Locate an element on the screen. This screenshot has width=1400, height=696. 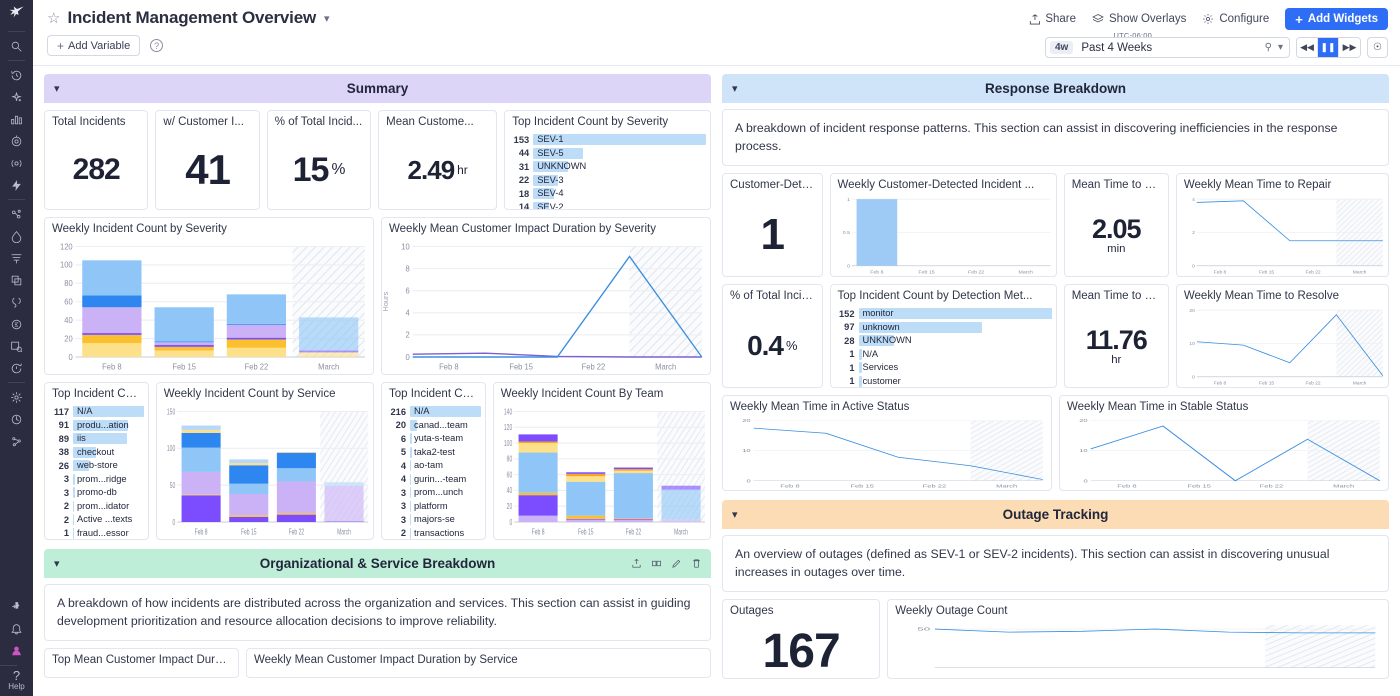
monitors-icon is located at coordinates (16, 141).